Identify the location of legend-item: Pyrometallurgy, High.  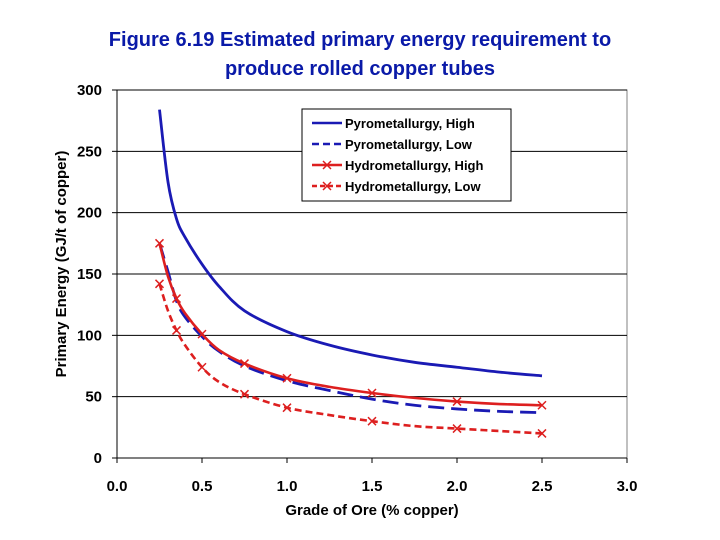
(393, 123).